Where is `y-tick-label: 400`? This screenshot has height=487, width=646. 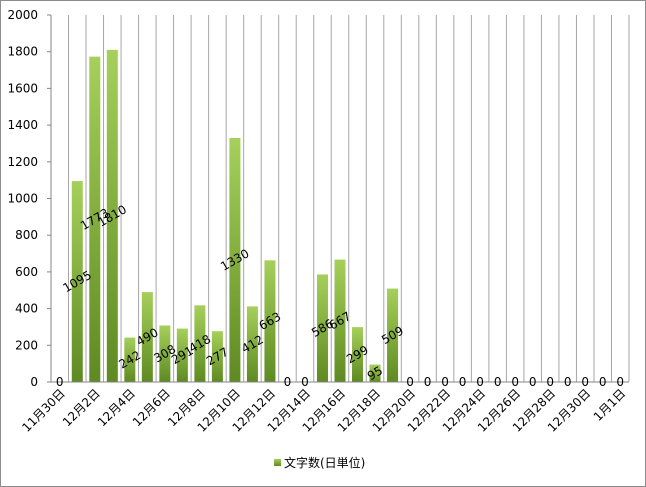 y-tick-label: 400 is located at coordinates (26, 309).